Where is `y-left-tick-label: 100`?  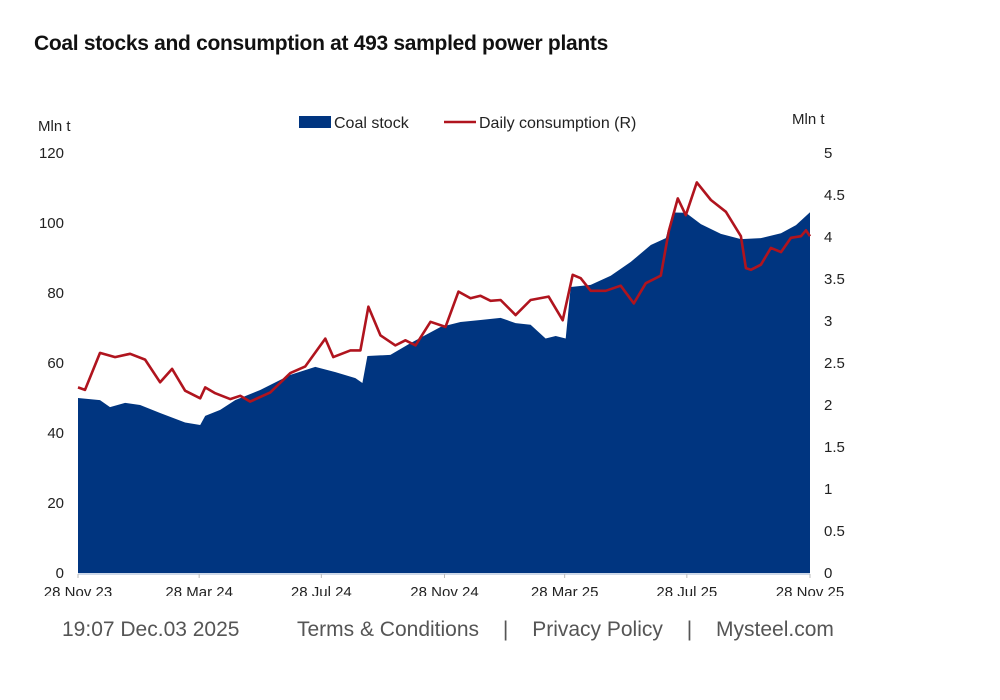 y-left-tick-label: 100 is located at coordinates (51, 223).